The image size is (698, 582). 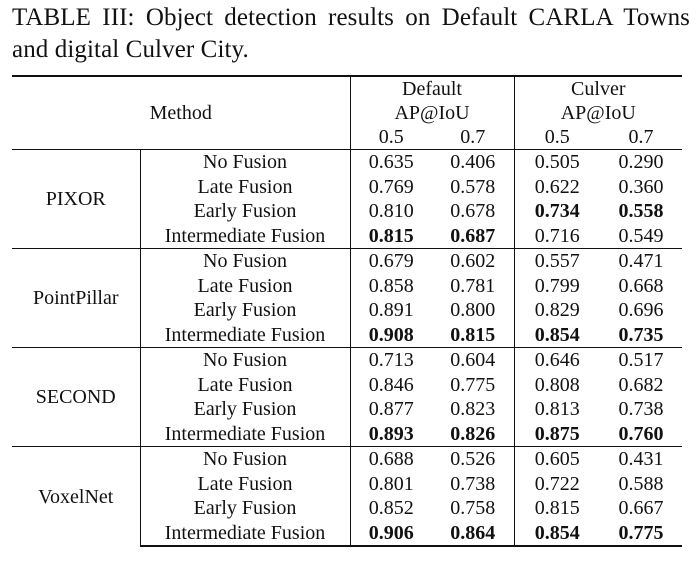 I want to click on ap-value-cell: 0.864, so click(x=473, y=533).